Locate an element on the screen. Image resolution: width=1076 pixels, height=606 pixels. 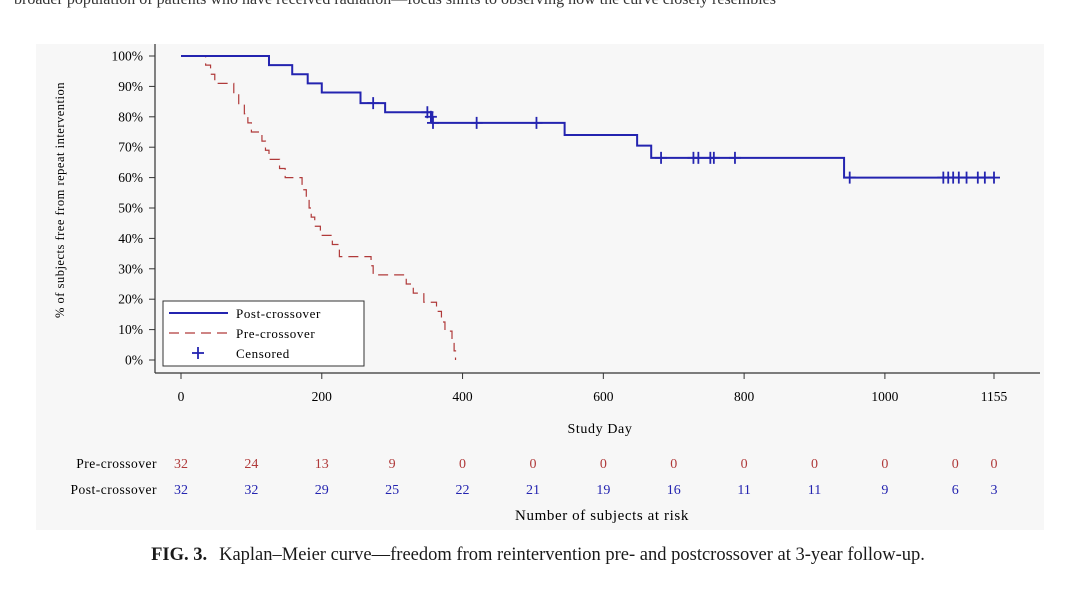
risk-count: 3 is located at coordinates (994, 490).